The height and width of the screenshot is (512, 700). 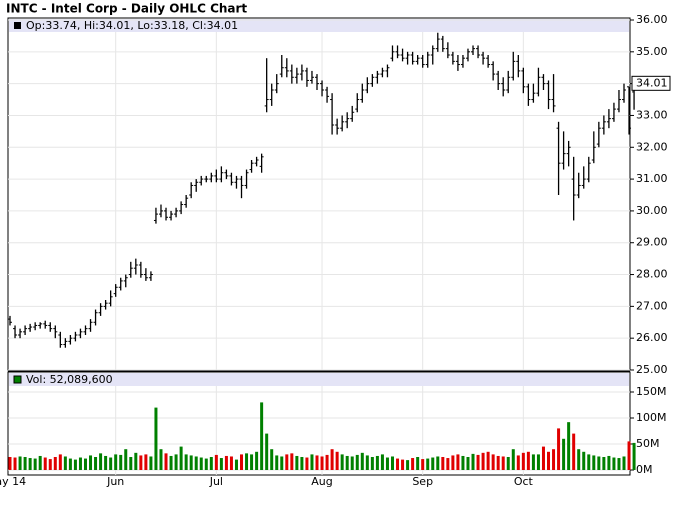 What do you see at coordinates (644, 469) in the screenshot?
I see `y2-tick-label: 0M` at bounding box center [644, 469].